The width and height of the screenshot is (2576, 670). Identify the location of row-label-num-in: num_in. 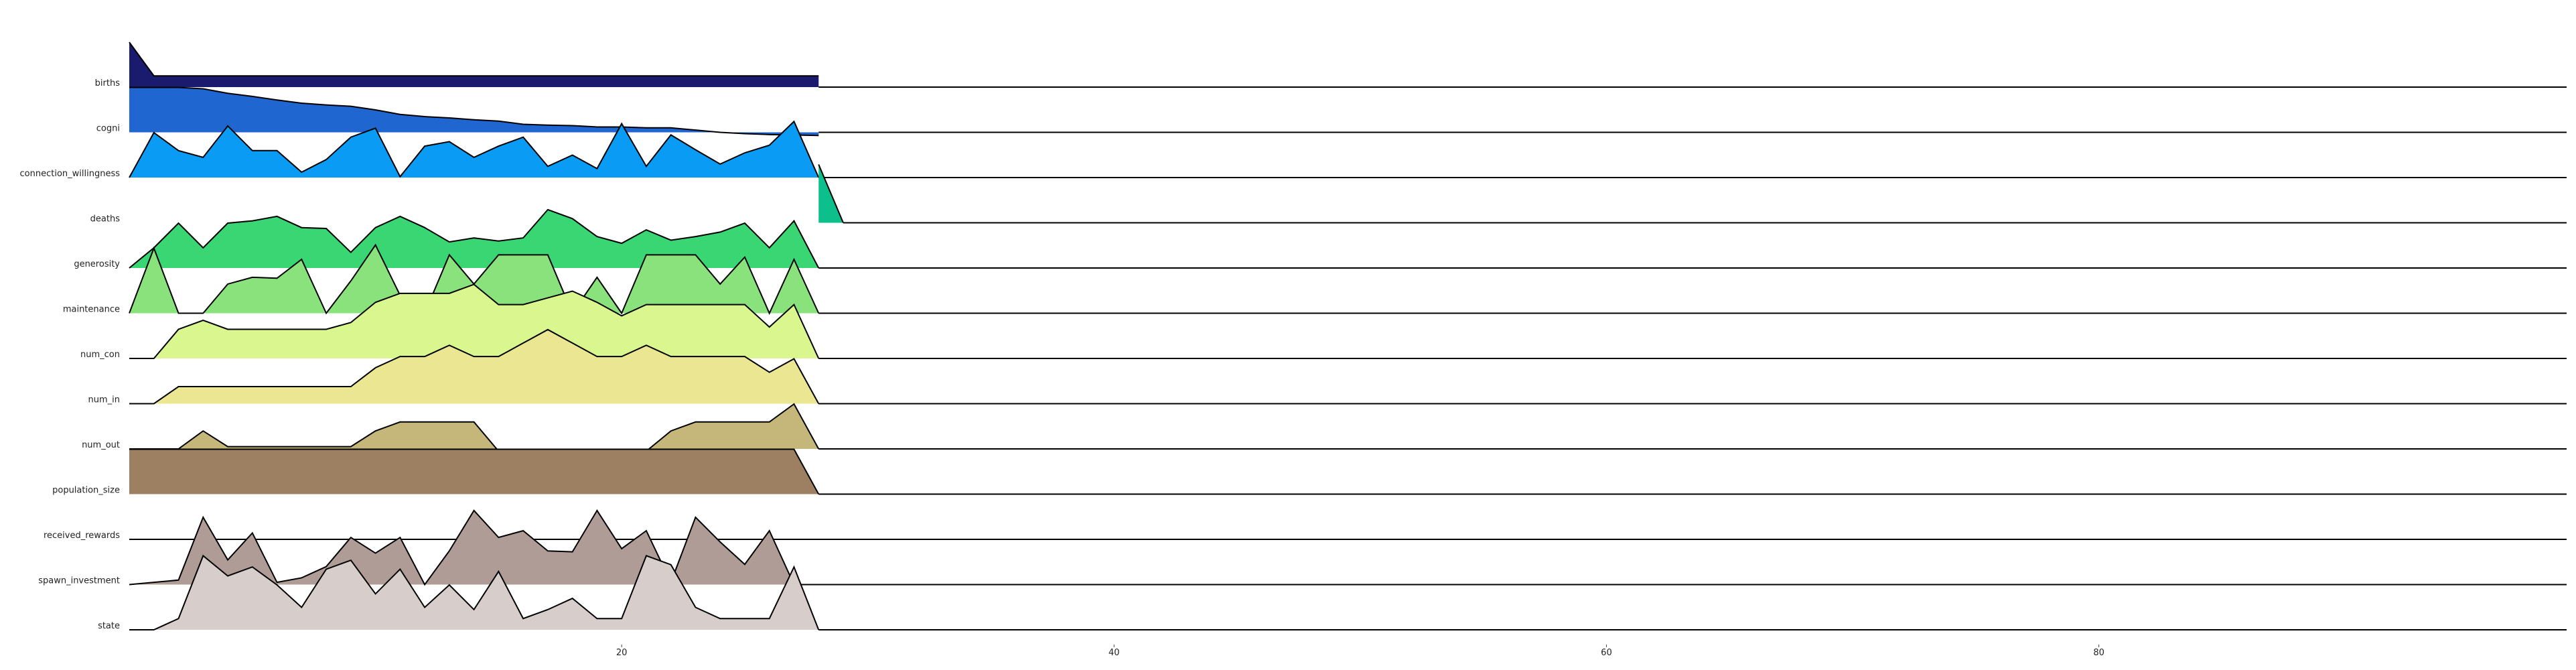
(104, 400).